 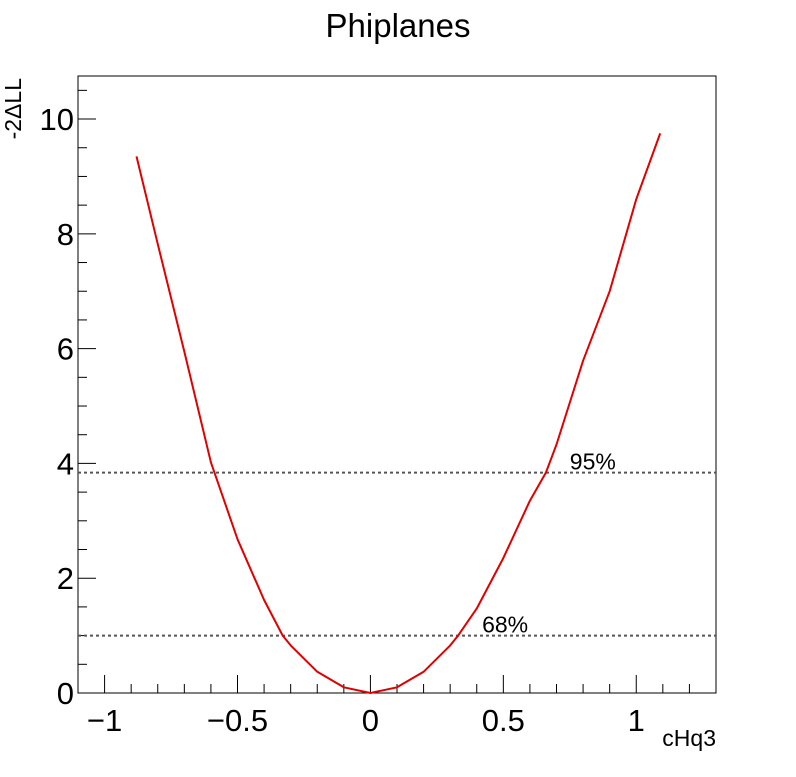 I want to click on x-axis-label: cHq3, so click(x=689, y=738).